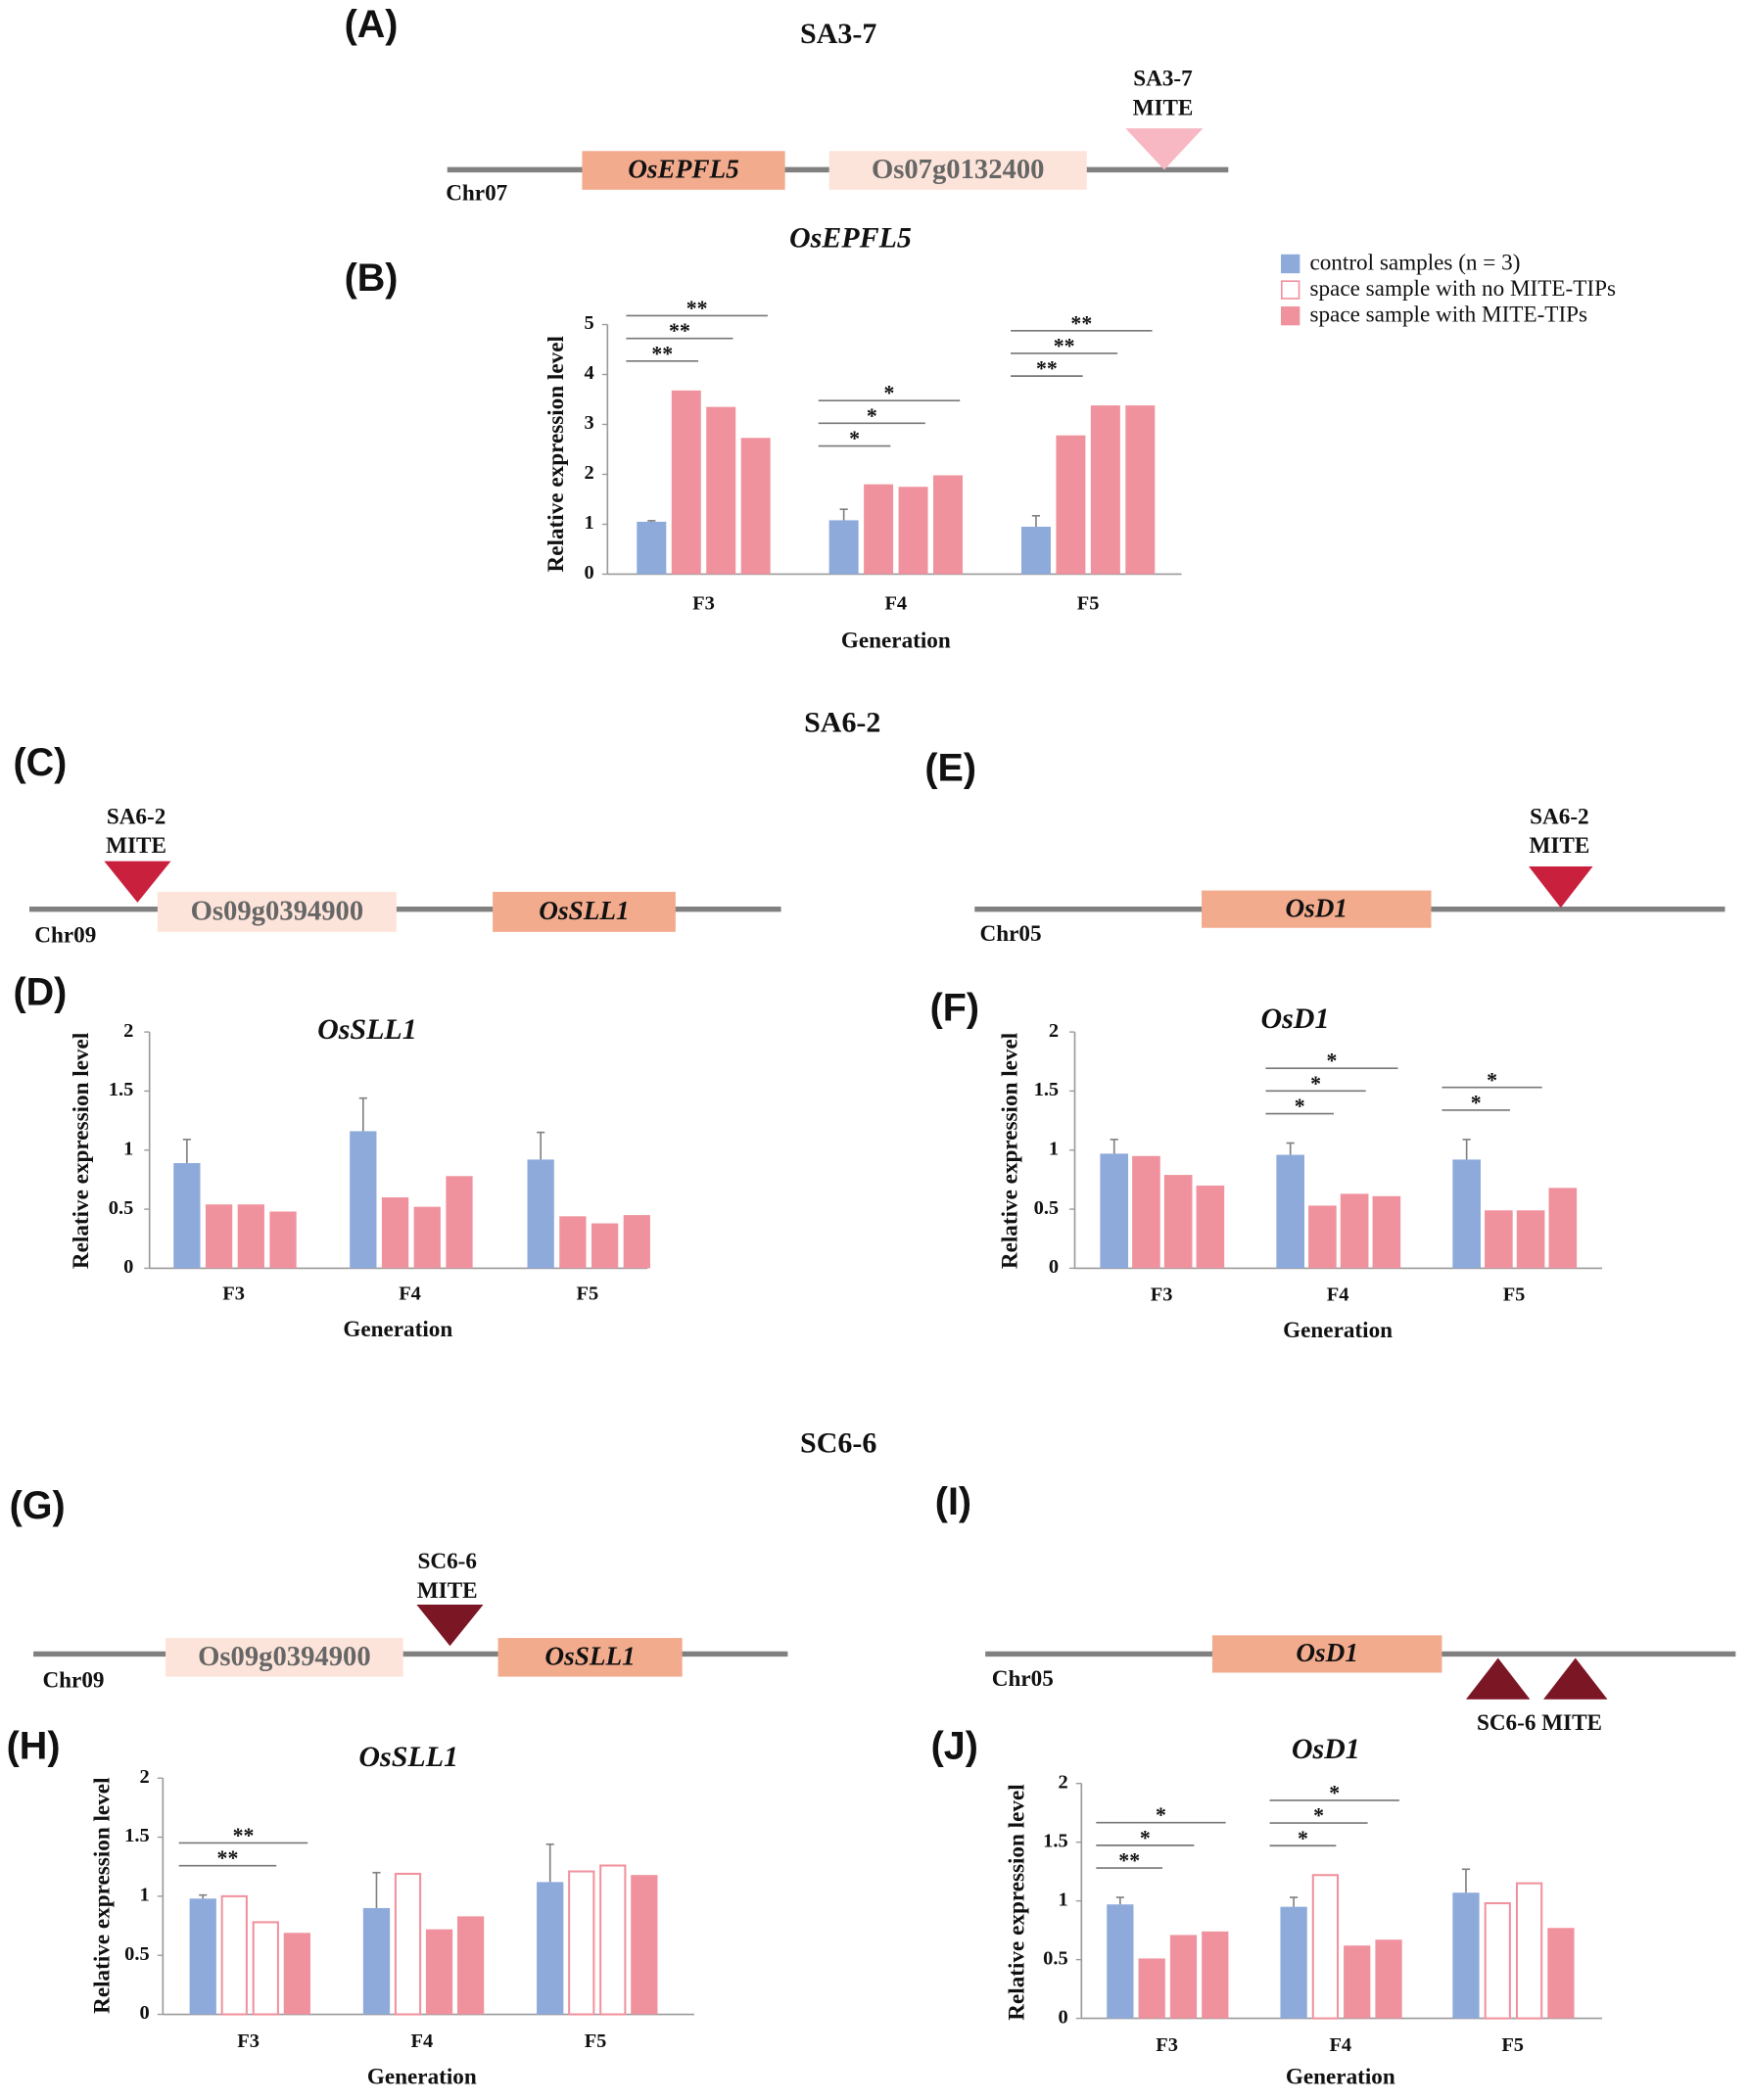 The width and height of the screenshot is (1749, 2100). What do you see at coordinates (40, 762) in the screenshot?
I see `panel-label: (C)` at bounding box center [40, 762].